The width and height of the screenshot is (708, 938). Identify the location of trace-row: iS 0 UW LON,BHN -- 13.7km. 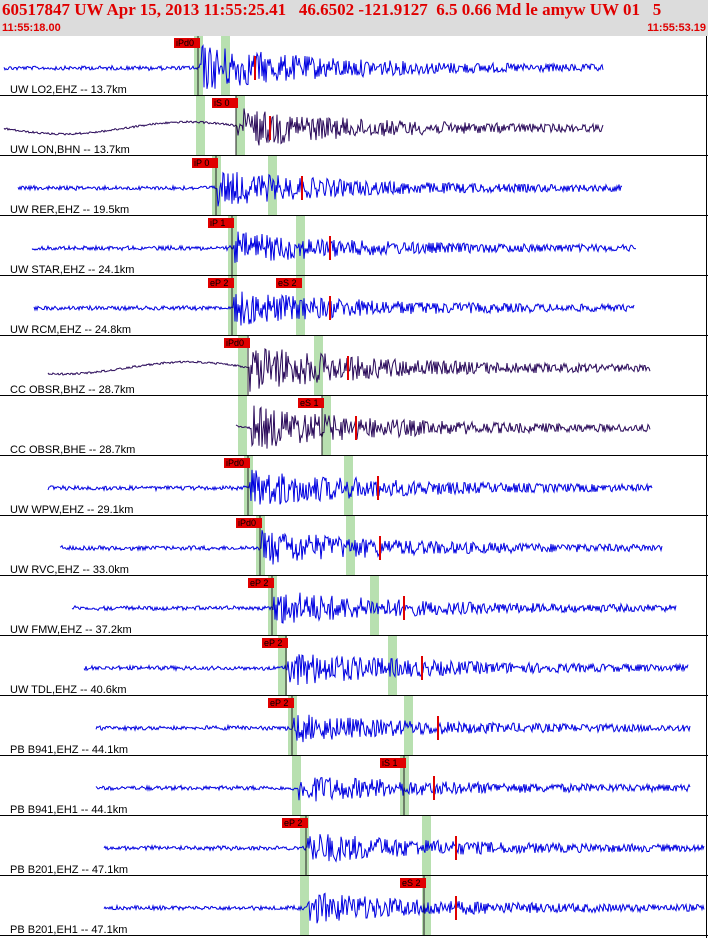
(354, 126).